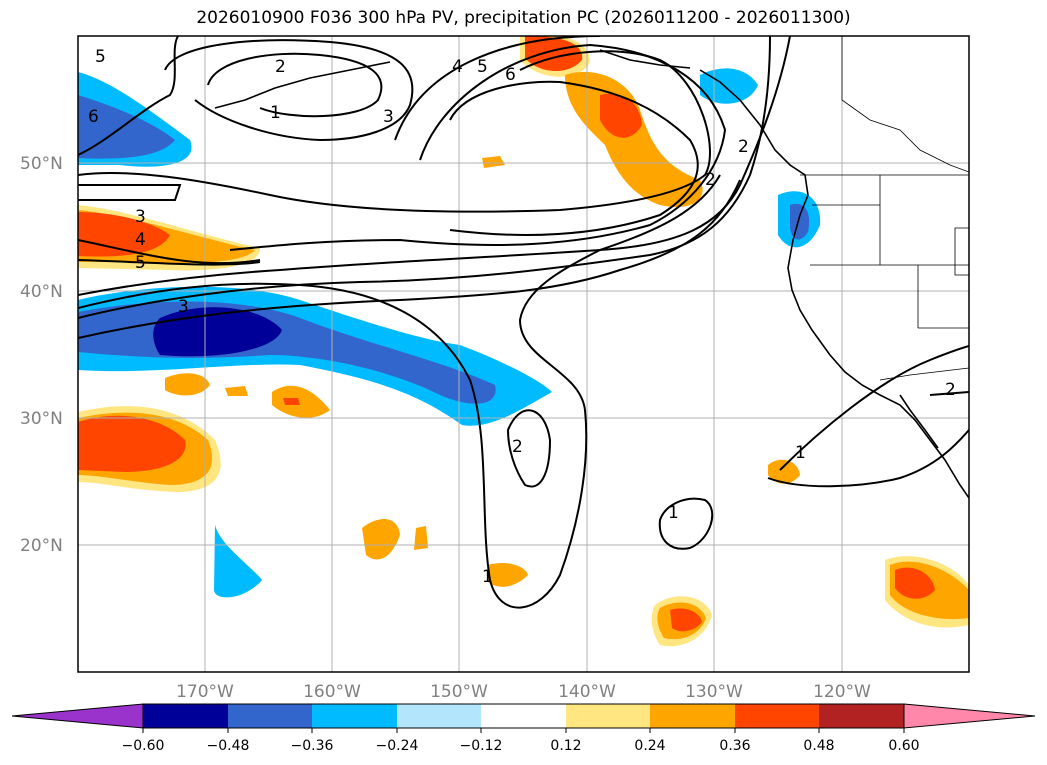 This screenshot has width=1047, height=765. What do you see at coordinates (205, 692) in the screenshot?
I see `lon-label: 170°W` at bounding box center [205, 692].